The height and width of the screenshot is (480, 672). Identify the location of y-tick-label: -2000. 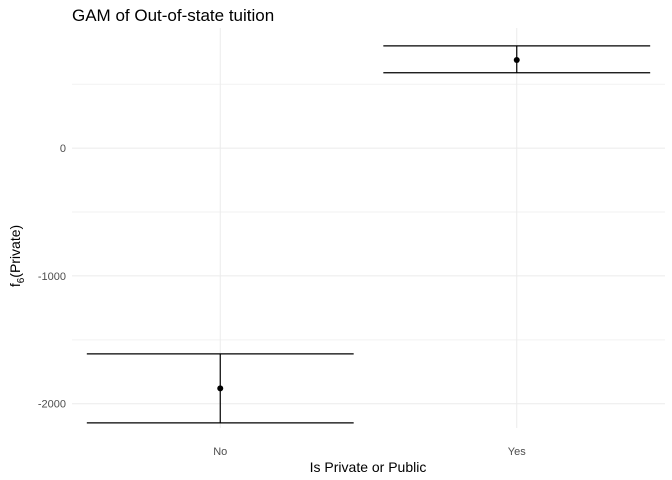
(52, 405).